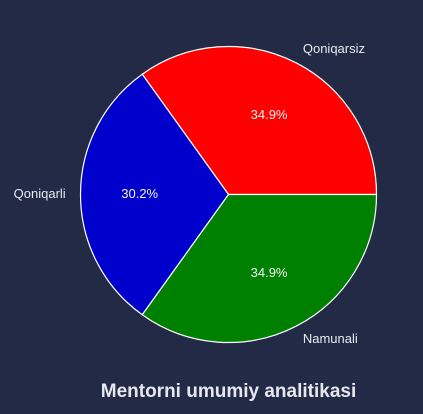  Describe the element at coordinates (269, 114) in the screenshot. I see `slice-percent-qoniqarsiz: 34.9%` at that location.